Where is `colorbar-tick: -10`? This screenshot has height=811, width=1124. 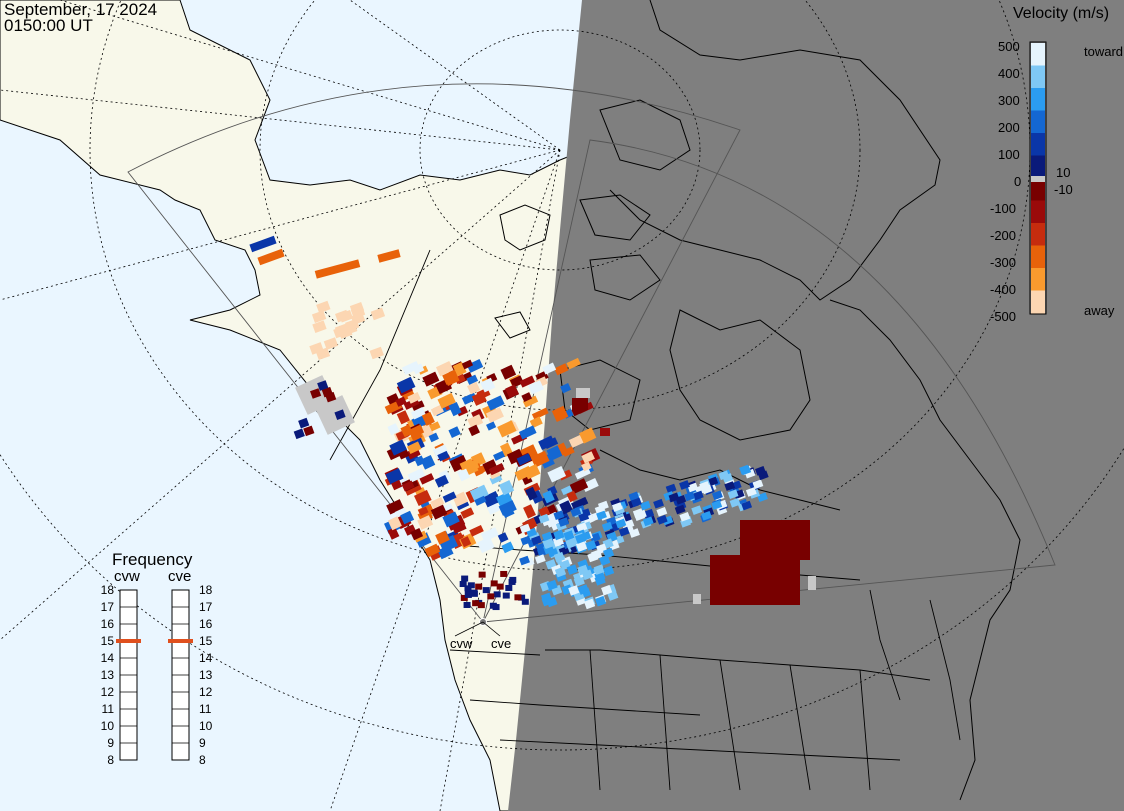
colorbar-tick: -10 is located at coordinates (1063, 189).